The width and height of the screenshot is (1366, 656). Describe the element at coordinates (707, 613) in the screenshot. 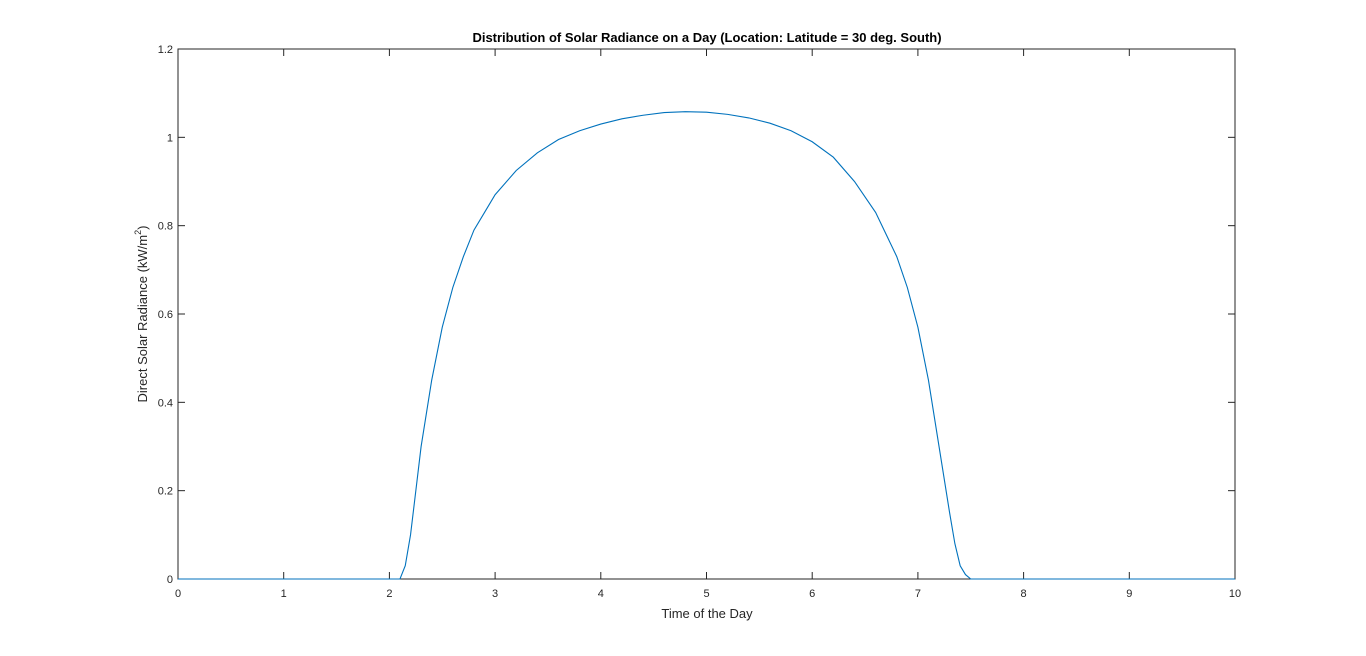

I see `x-axis-label: Time of the Day` at that location.